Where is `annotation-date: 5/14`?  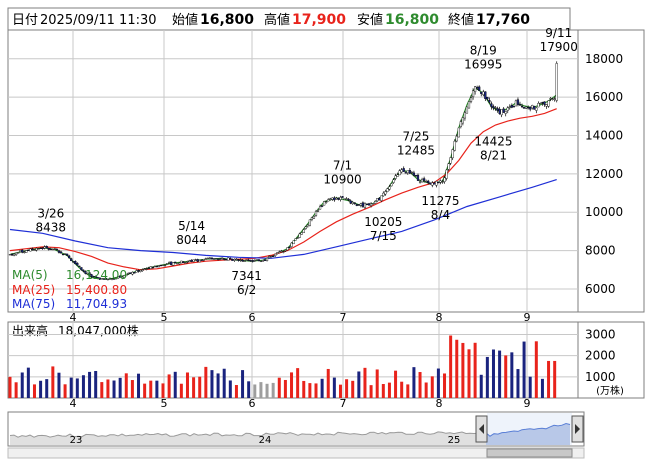
annotation-date: 5/14 is located at coordinates (191, 226).